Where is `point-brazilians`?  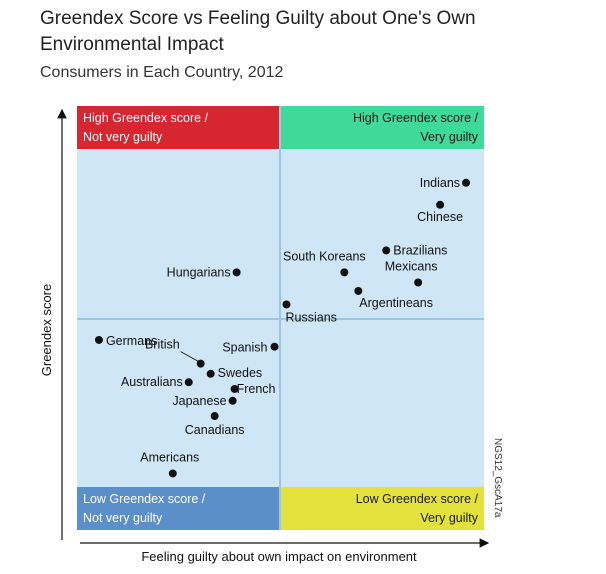
point-brazilians is located at coordinates (386, 250).